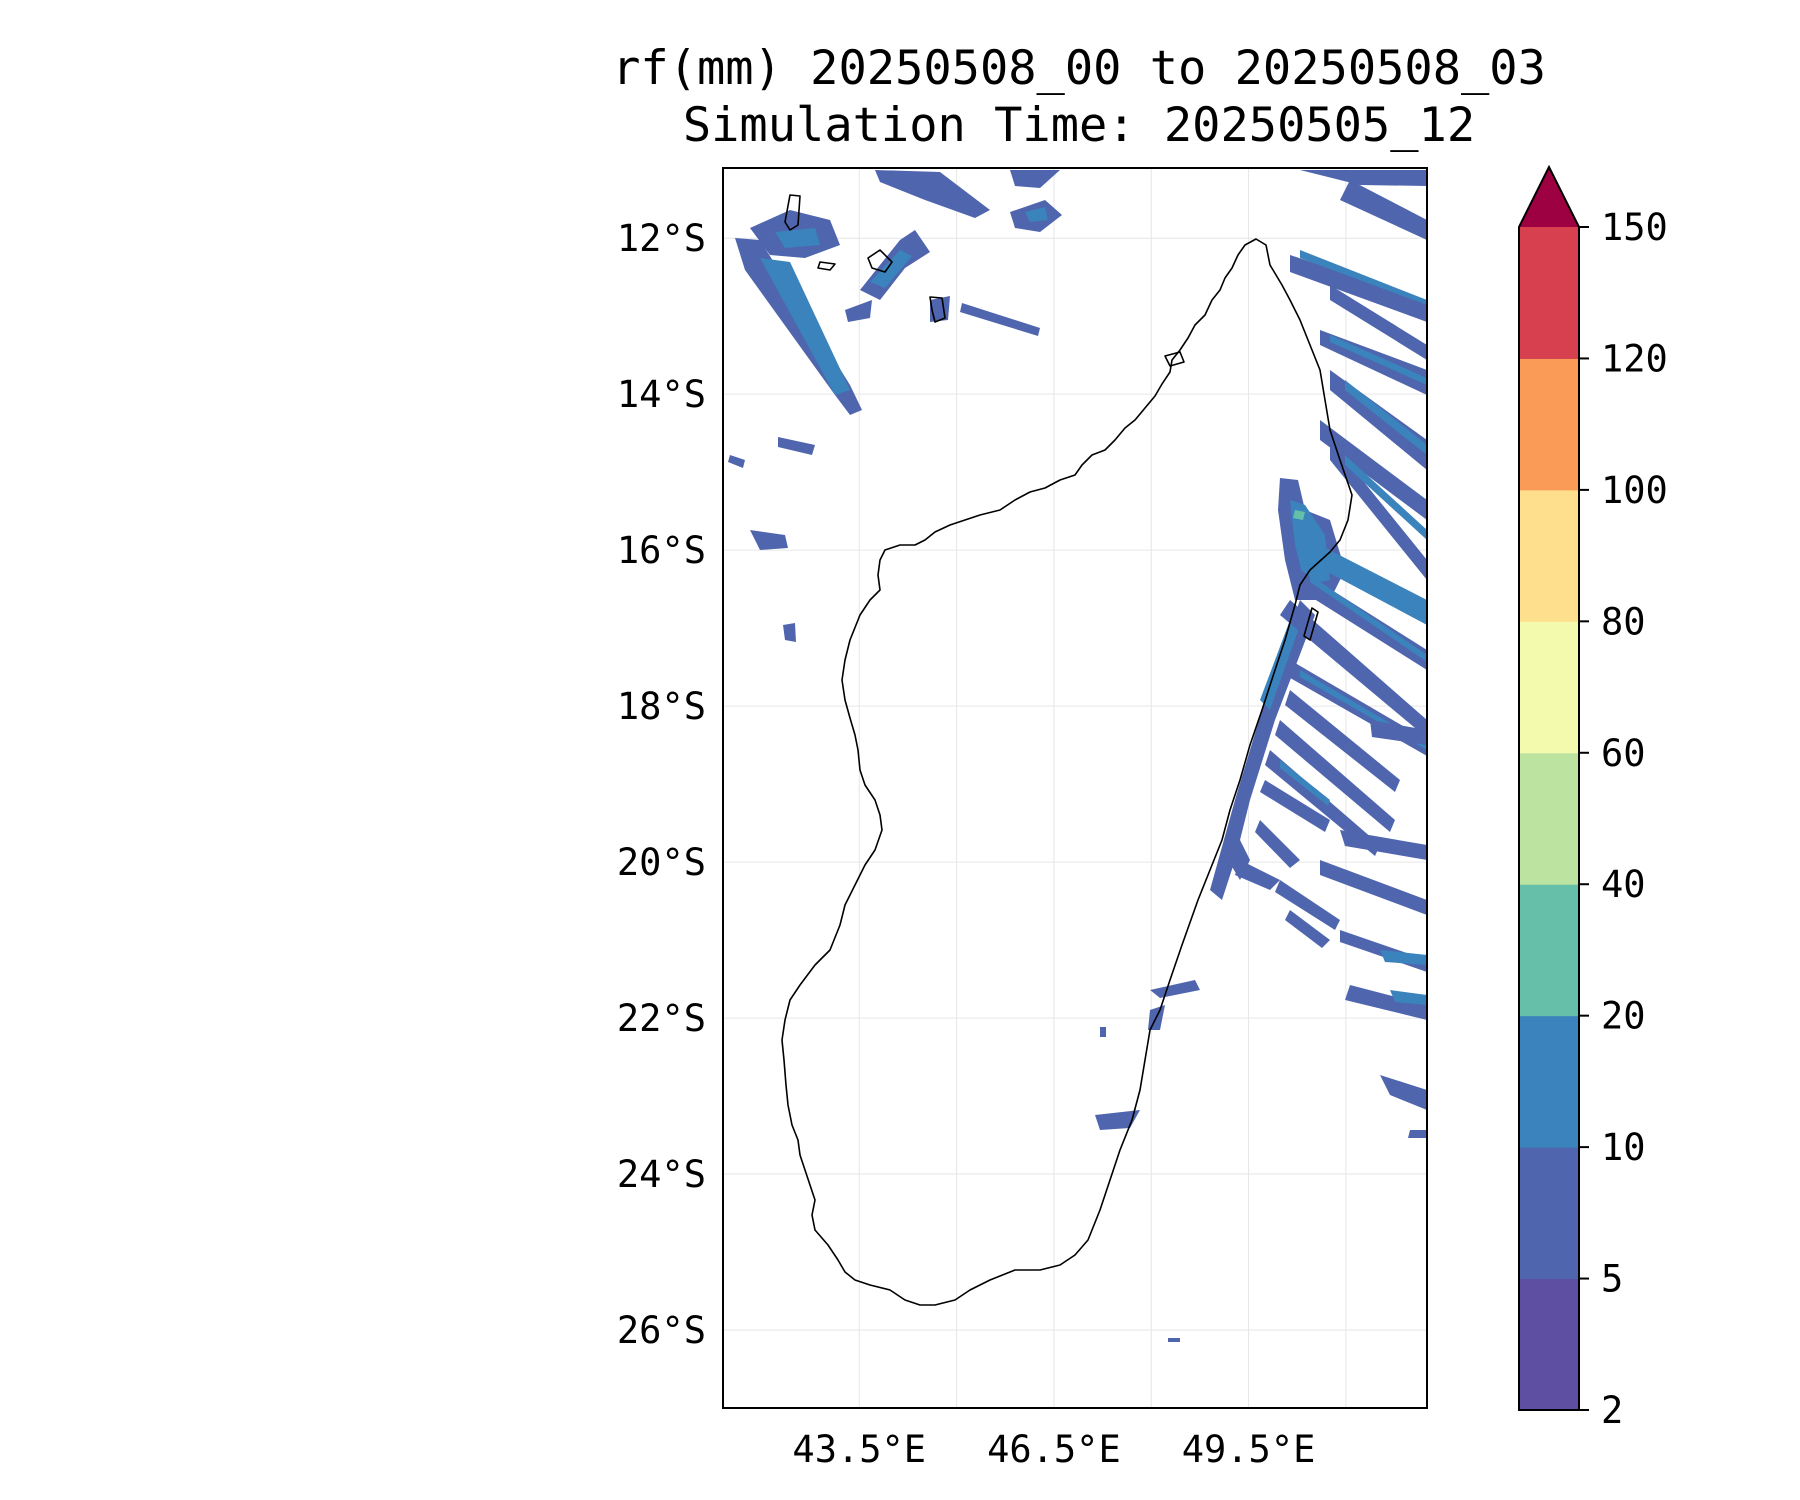  I want to click on colorbar-tick-label: 150, so click(1634, 227).